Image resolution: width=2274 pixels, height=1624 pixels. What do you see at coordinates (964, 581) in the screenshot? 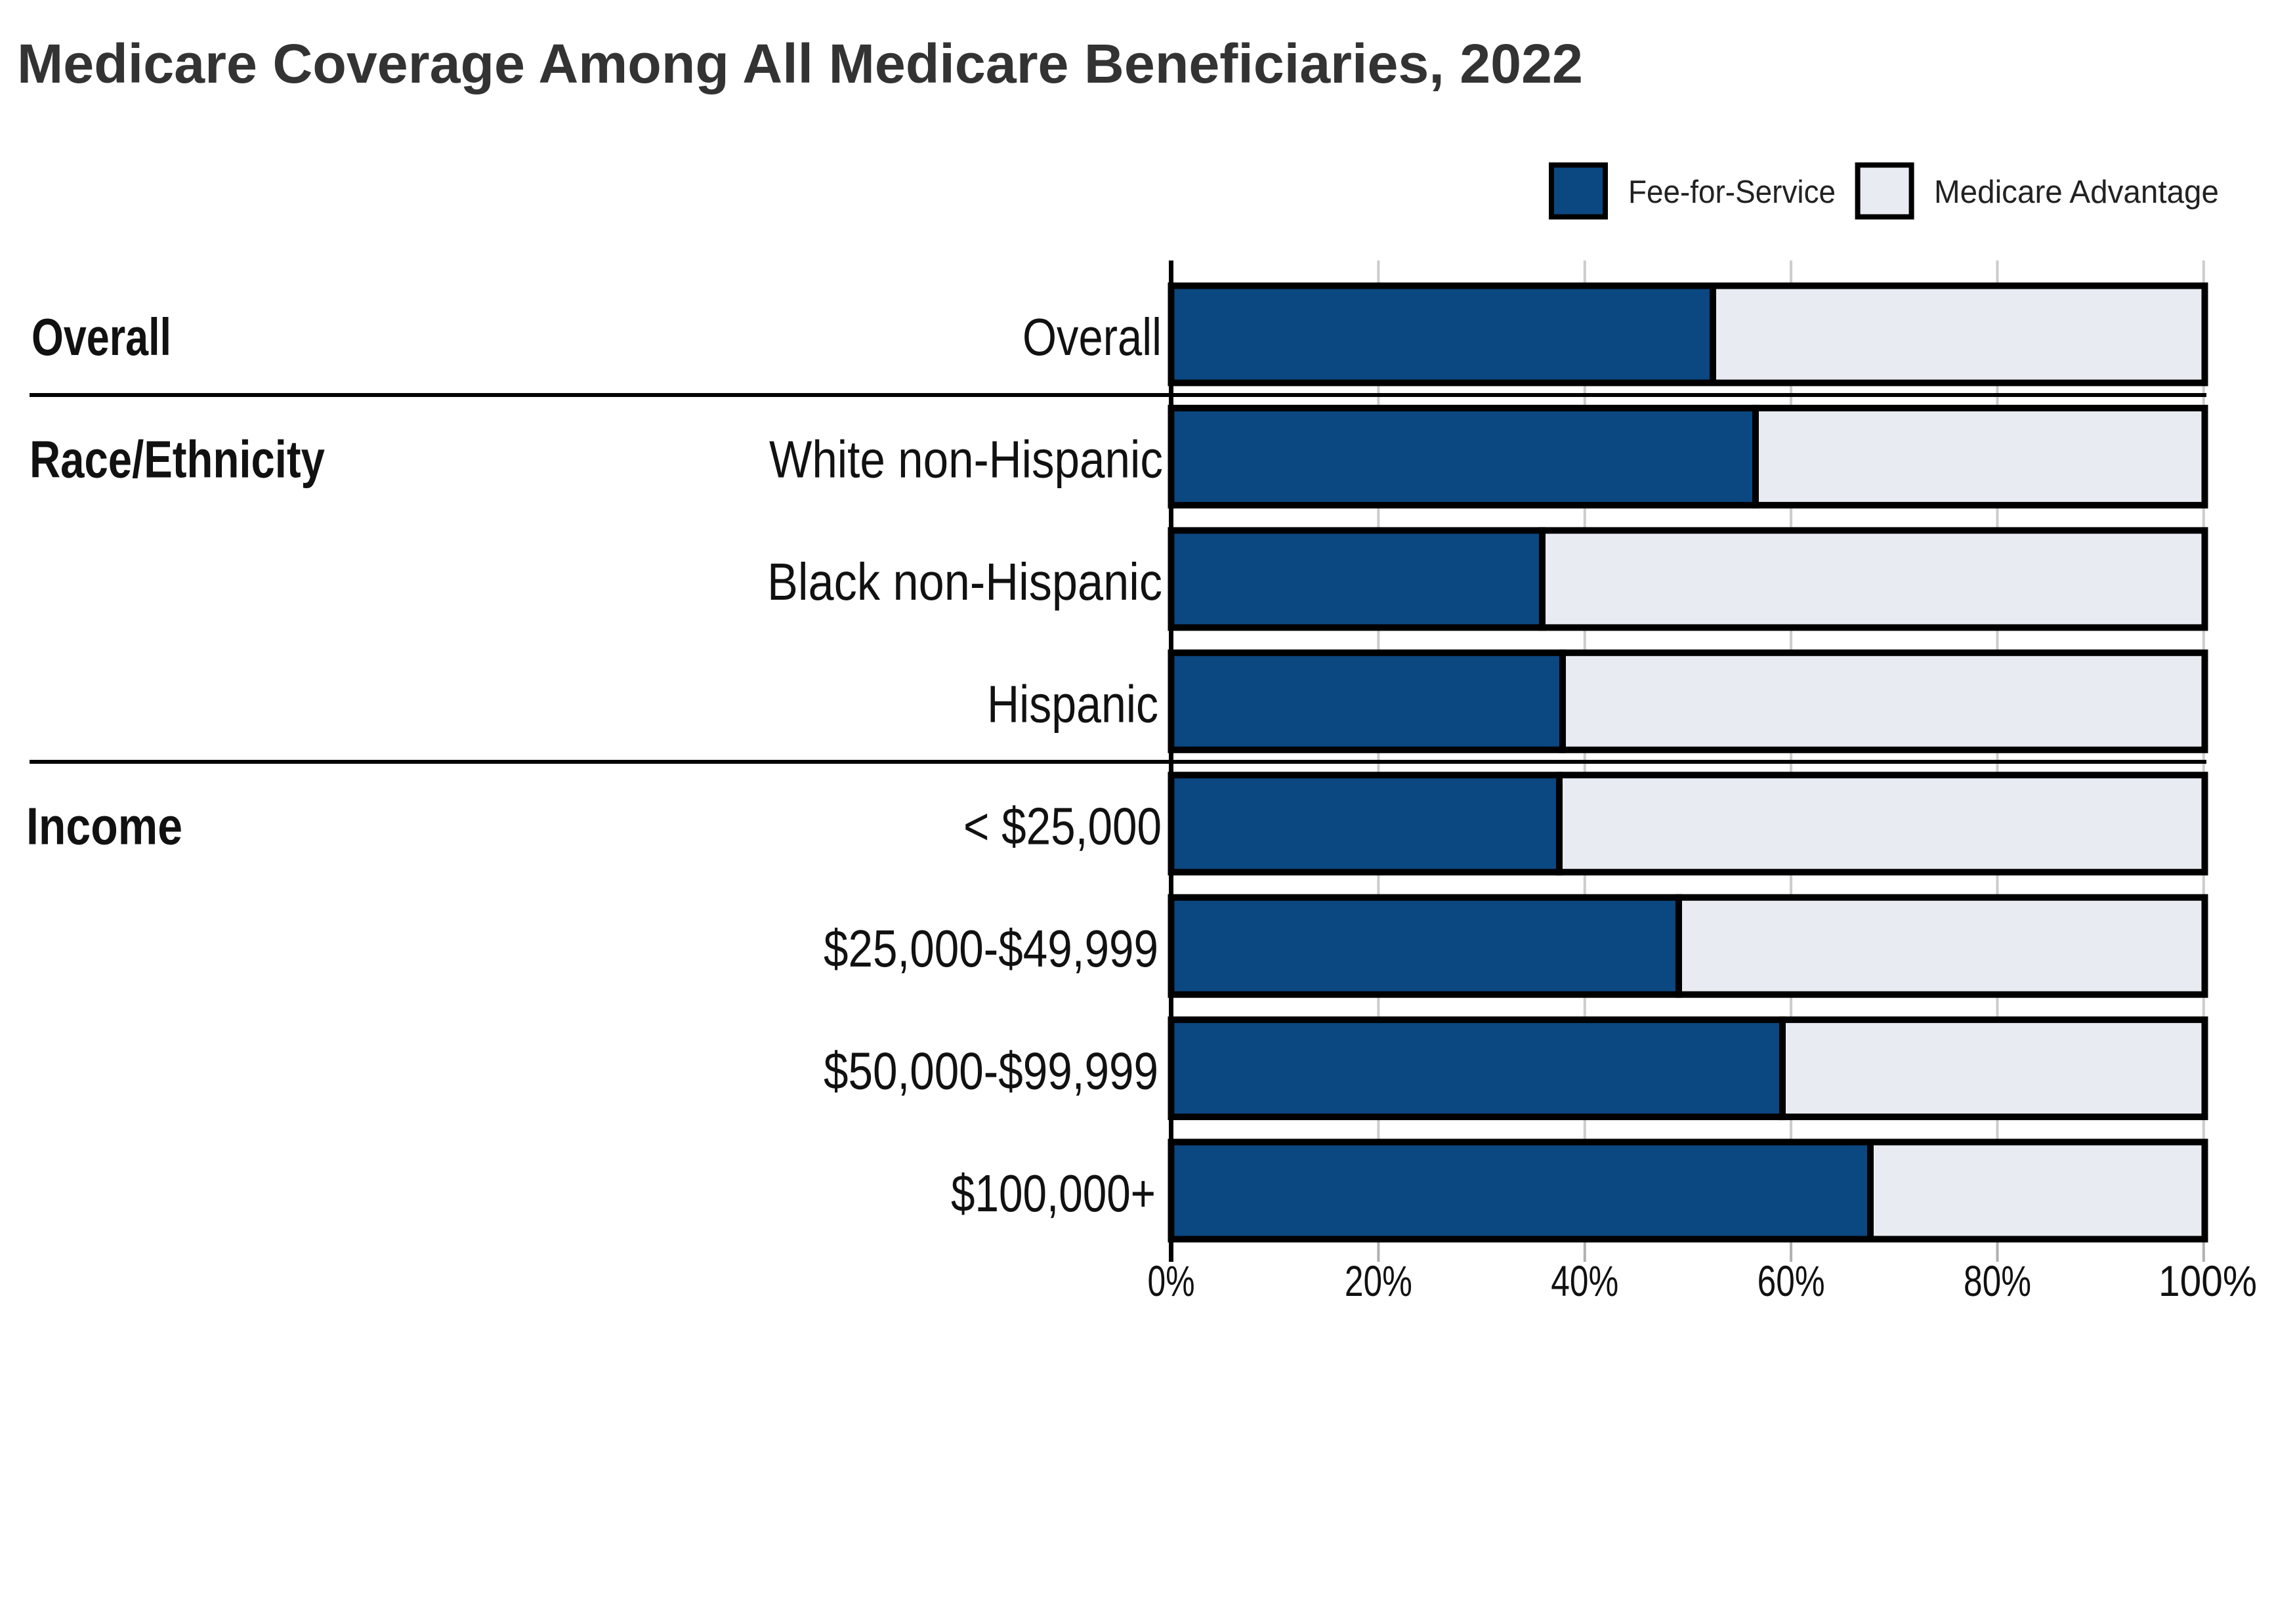
I see `svg-text: Black non-Hispanic` at bounding box center [964, 581].